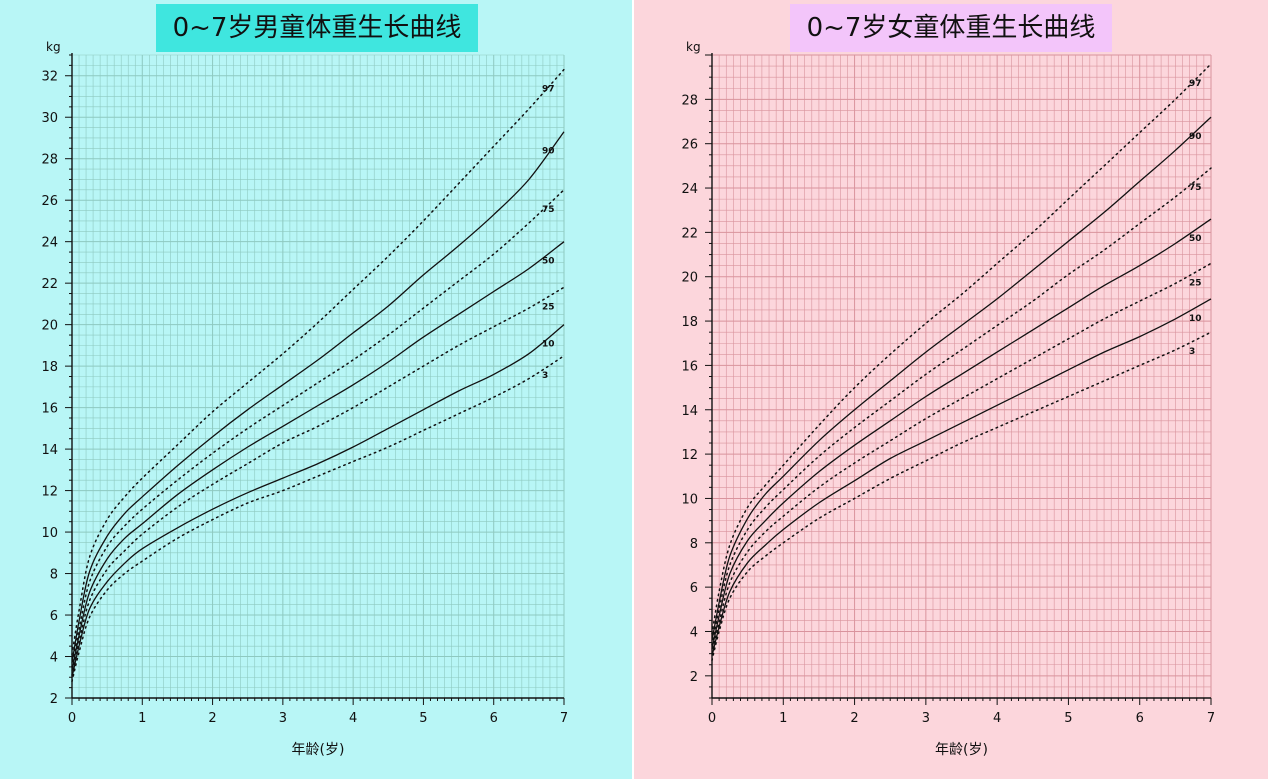  Describe the element at coordinates (712, 718) in the screenshot. I see `girls-x-tick-label: 0` at that location.